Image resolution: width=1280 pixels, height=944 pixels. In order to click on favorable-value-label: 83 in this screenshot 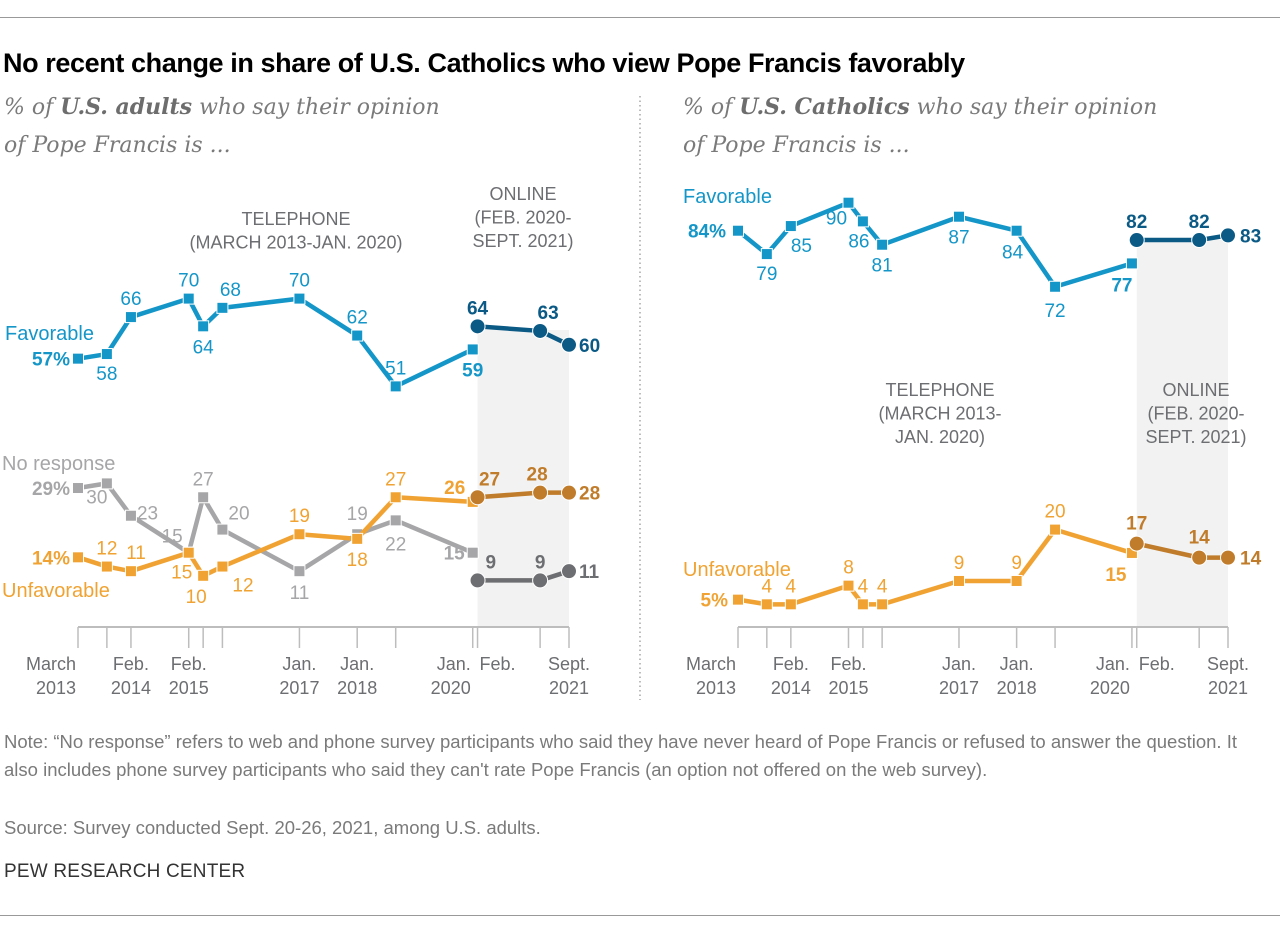, I will do `click(1250, 236)`.